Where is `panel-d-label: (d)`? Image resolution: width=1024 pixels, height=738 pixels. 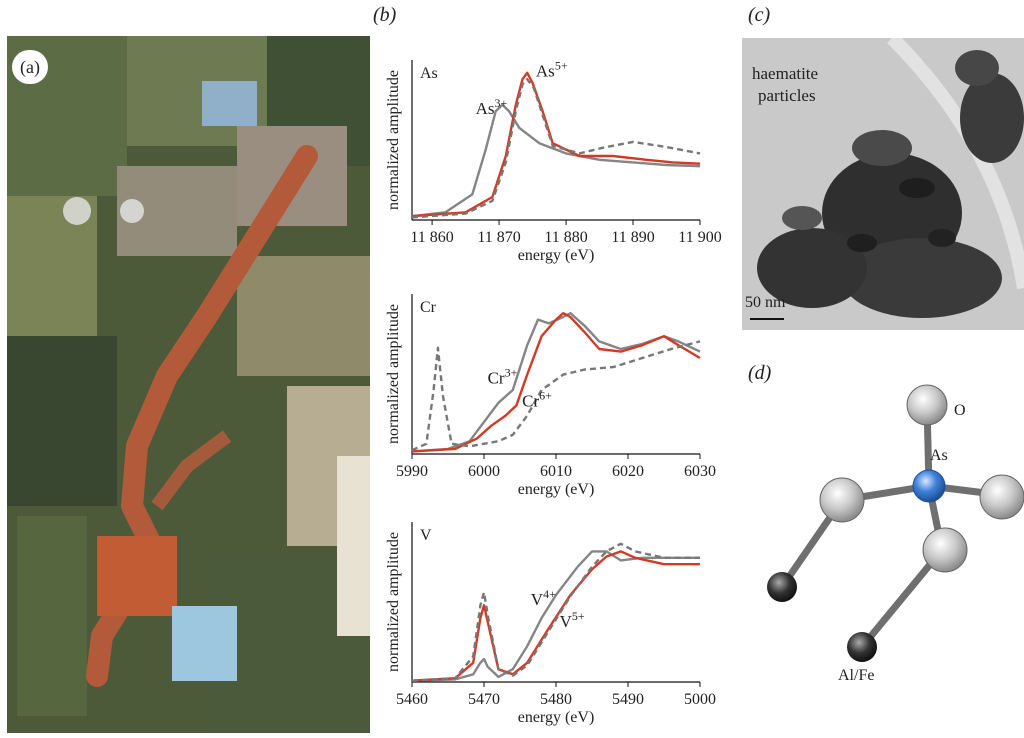 panel-d-label: (d) is located at coordinates (760, 373).